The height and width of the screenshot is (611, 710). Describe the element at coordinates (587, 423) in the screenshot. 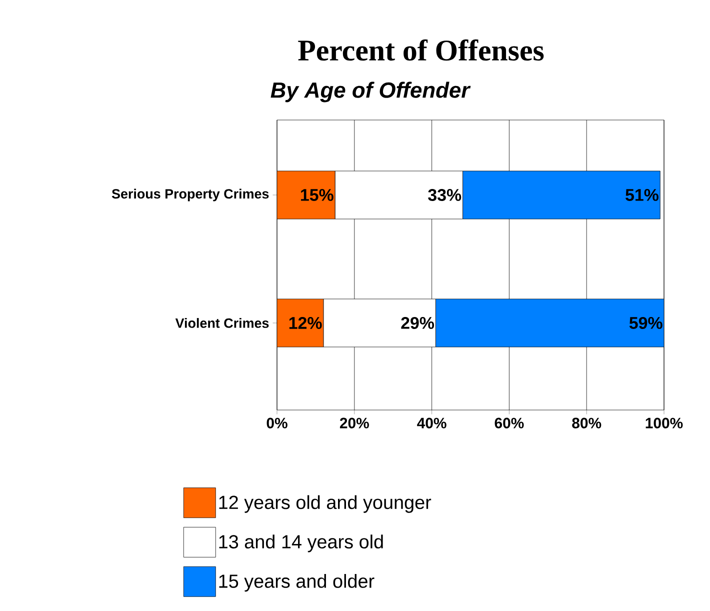

I see `x-tick-label: 80%` at that location.